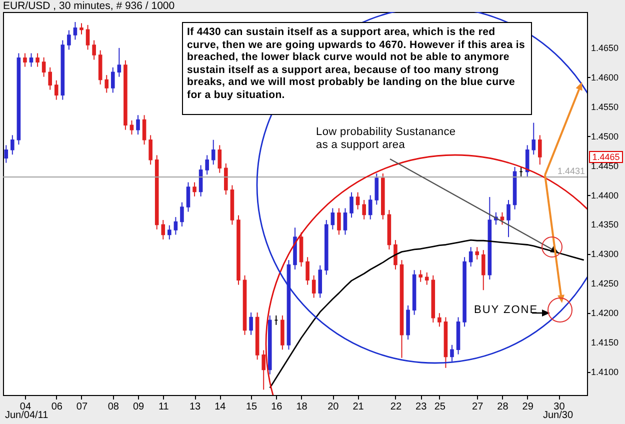  Describe the element at coordinates (386, 139) in the screenshot. I see `annotation: Low probability Sustanance as a support area` at that location.